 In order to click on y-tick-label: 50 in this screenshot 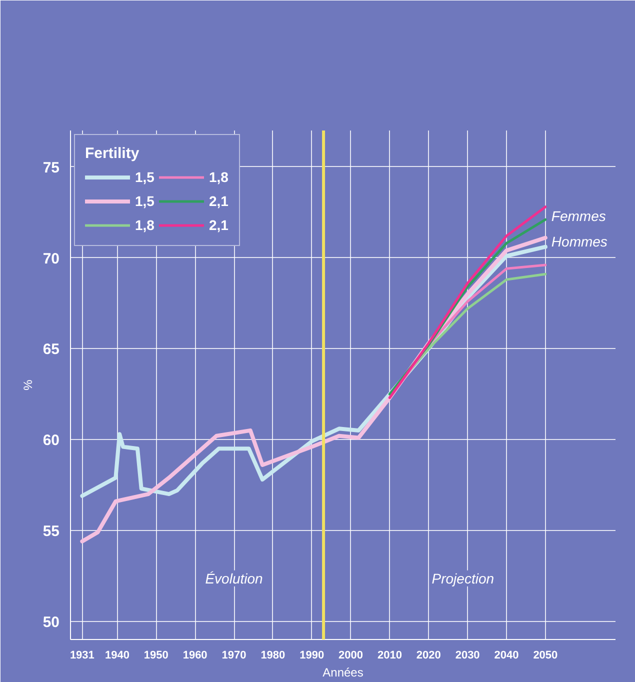, I will do `click(51, 622)`.